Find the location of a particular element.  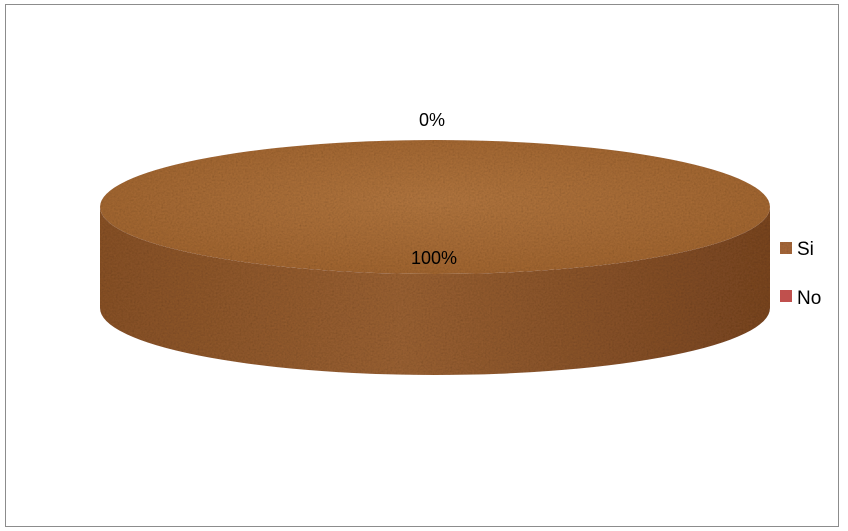

legend-item-si: Si is located at coordinates (797, 249).